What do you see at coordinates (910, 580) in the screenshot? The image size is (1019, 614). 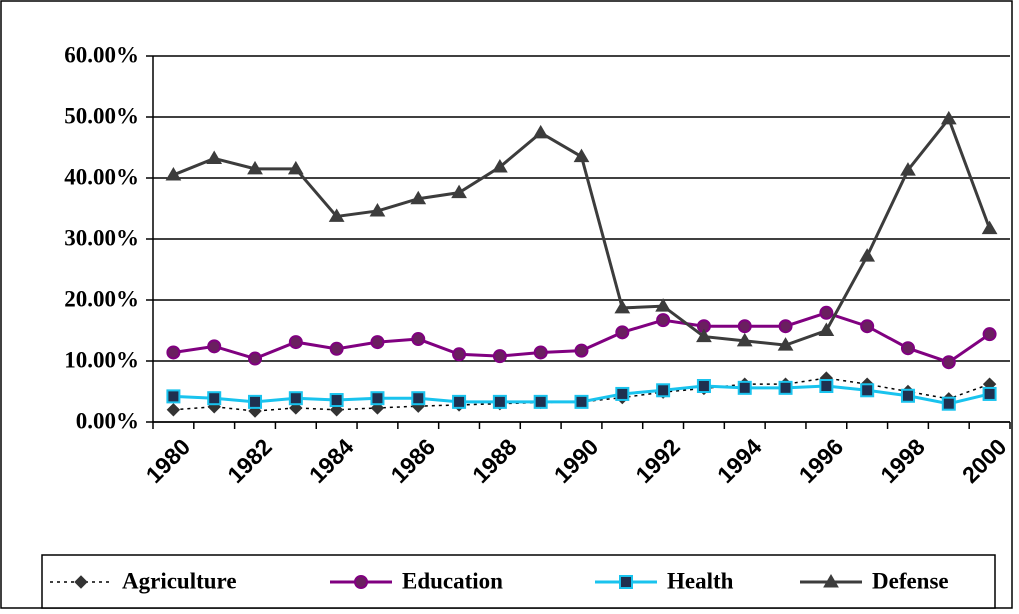 I see `legend-label: Defense` at bounding box center [910, 580].